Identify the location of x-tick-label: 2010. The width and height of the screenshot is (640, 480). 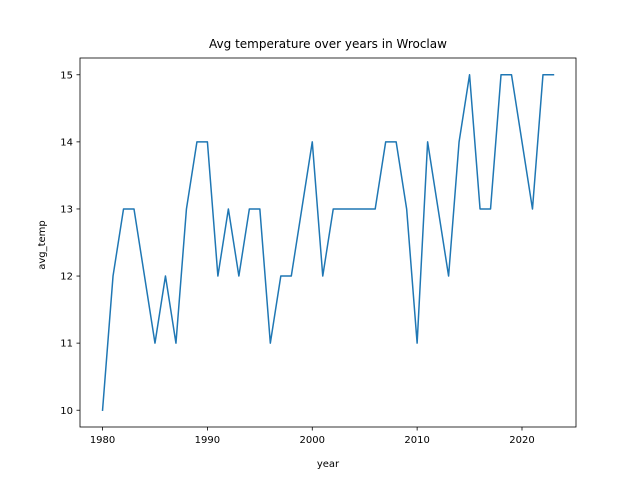
(416, 440).